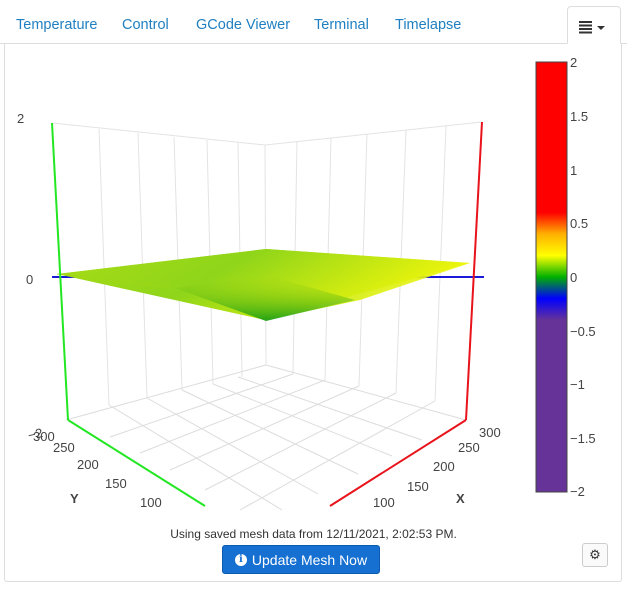 This screenshot has width=627, height=590. I want to click on x-tick-300: 300, so click(490, 432).